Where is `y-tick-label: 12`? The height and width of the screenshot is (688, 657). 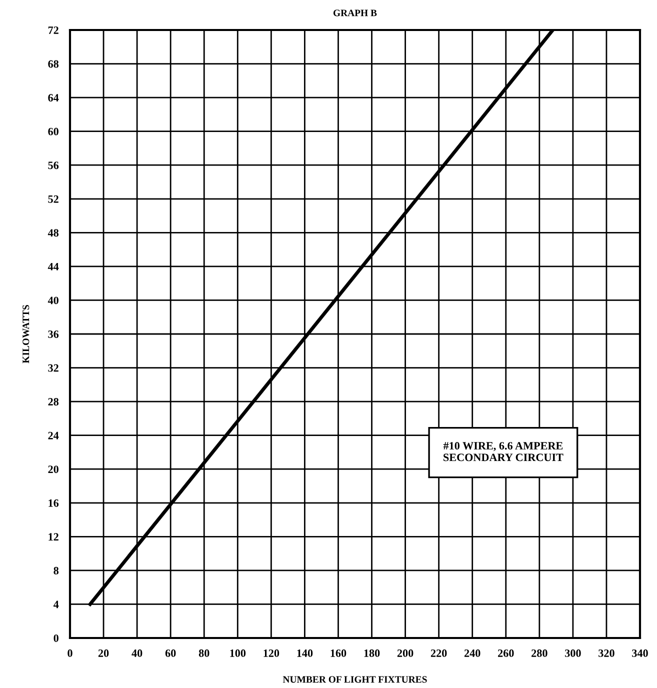 y-tick-label: 12 is located at coordinates (53, 537).